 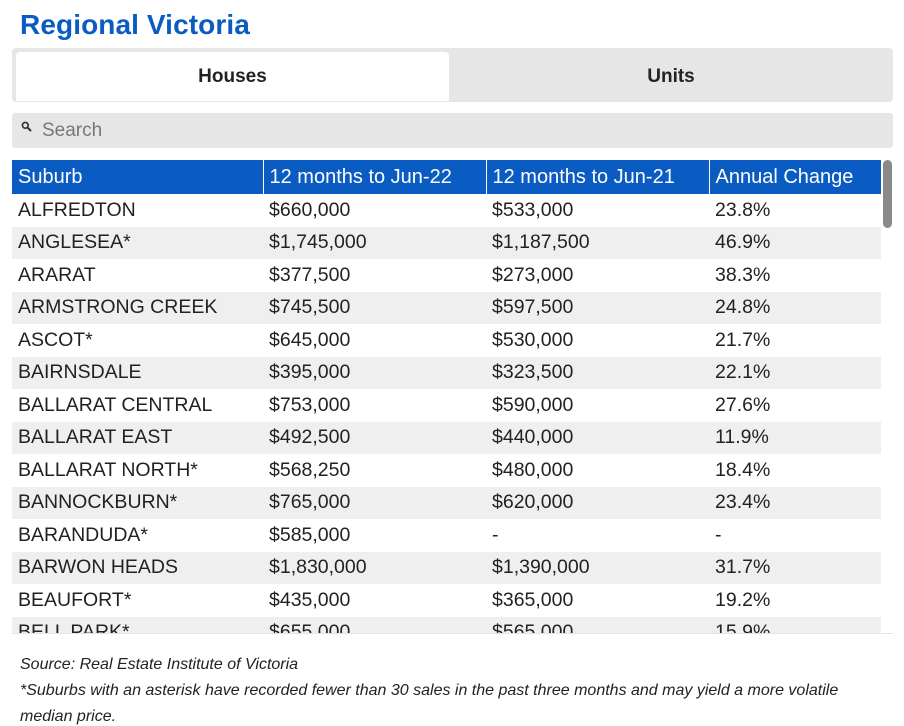 What do you see at coordinates (533, 469) in the screenshot?
I see `cell-jun-21: $480,000` at bounding box center [533, 469].